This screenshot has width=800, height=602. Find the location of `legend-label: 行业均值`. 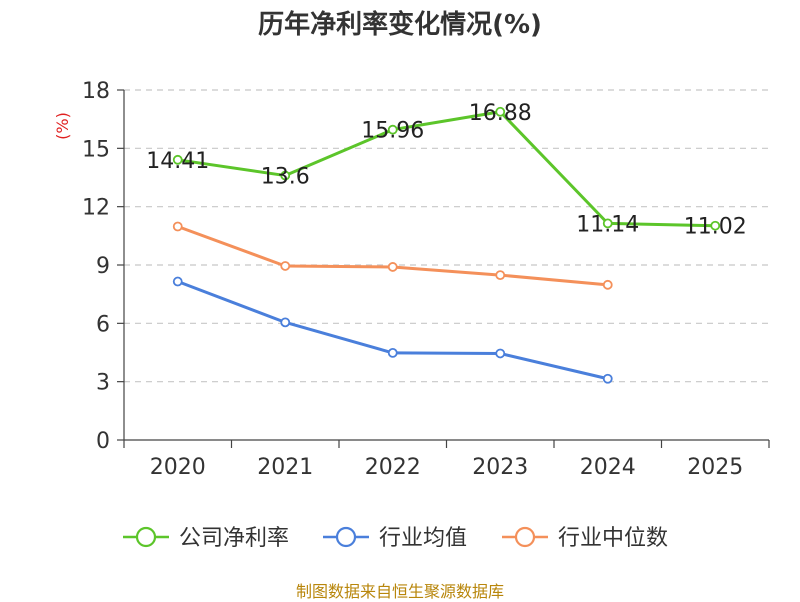

legend-label: 行业均值 is located at coordinates (423, 538).